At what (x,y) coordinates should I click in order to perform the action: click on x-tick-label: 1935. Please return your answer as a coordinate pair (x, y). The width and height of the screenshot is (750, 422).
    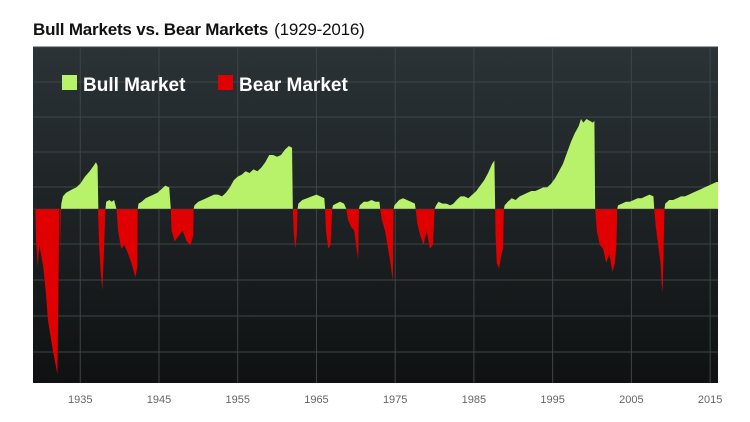
    Looking at the image, I should click on (80, 400).